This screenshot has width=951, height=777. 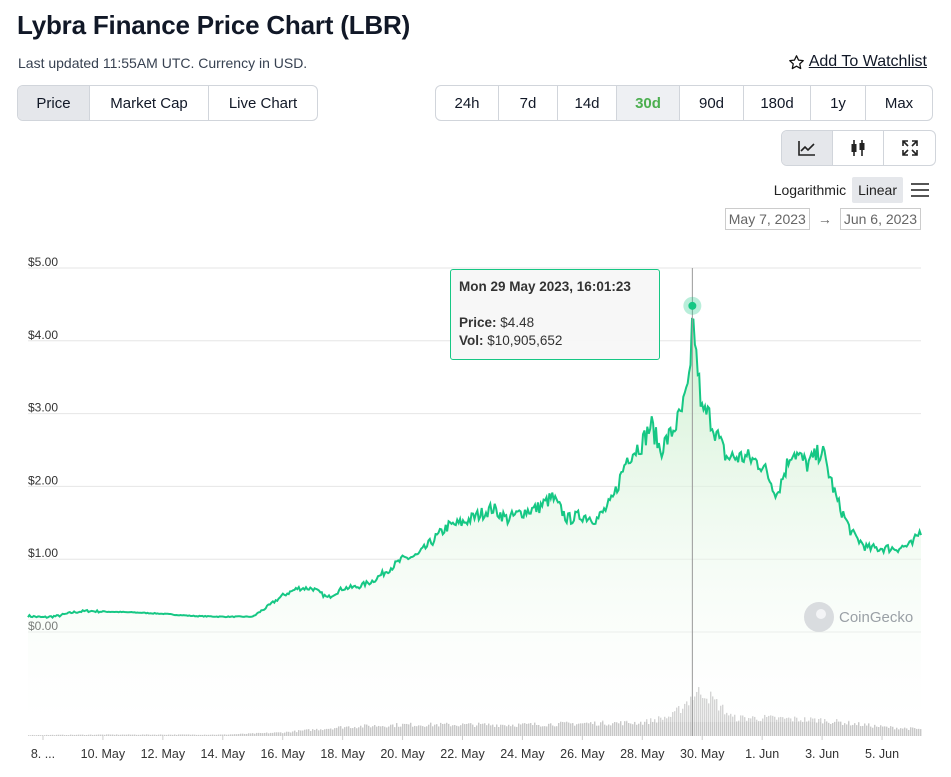 I want to click on date-from-input: May 7, 2023, so click(x=767, y=219).